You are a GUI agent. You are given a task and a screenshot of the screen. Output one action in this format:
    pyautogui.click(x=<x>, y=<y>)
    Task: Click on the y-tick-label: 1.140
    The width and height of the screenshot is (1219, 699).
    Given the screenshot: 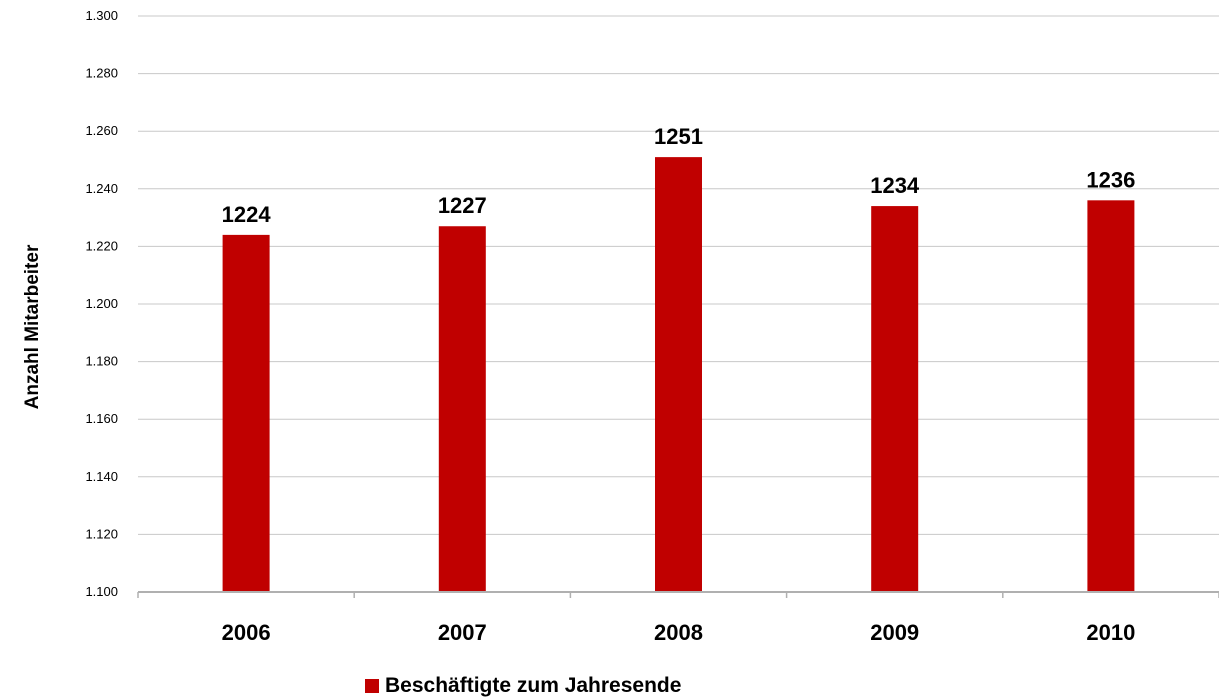 What is the action you would take?
    pyautogui.click(x=101, y=476)
    